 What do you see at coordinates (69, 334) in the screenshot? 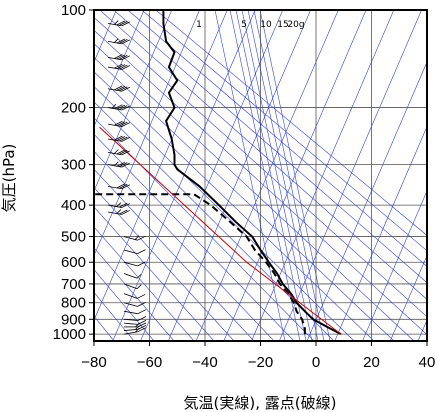
I see `y-tick-label: 1000` at bounding box center [69, 334].